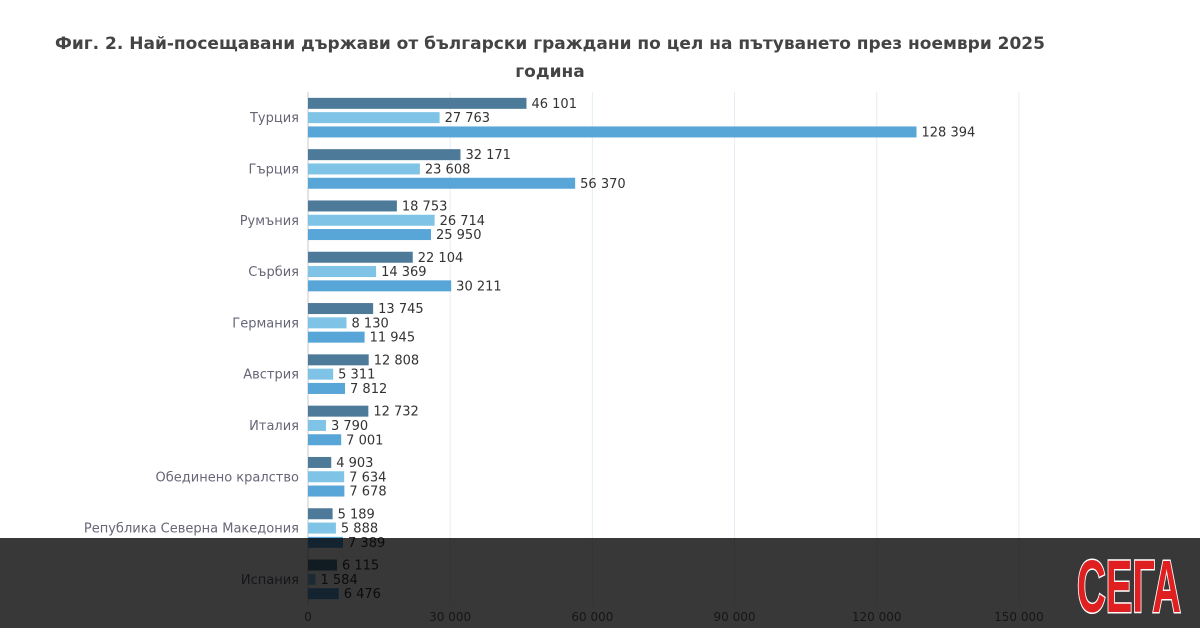 This screenshot has height=628, width=1200. I want to click on value-label: 7 001, so click(364, 440).